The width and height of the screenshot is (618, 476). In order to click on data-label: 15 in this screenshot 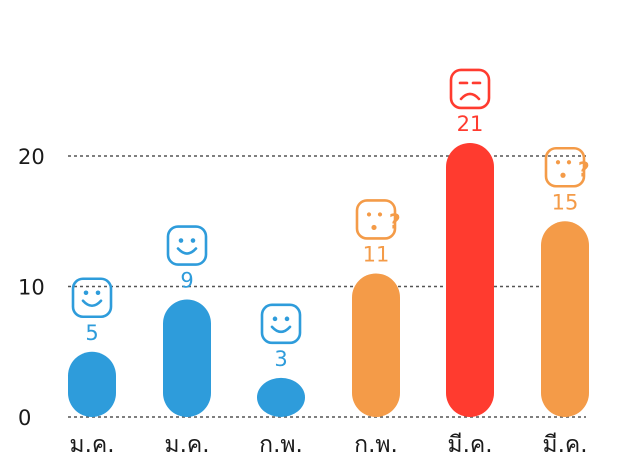, I will do `click(565, 202)`.